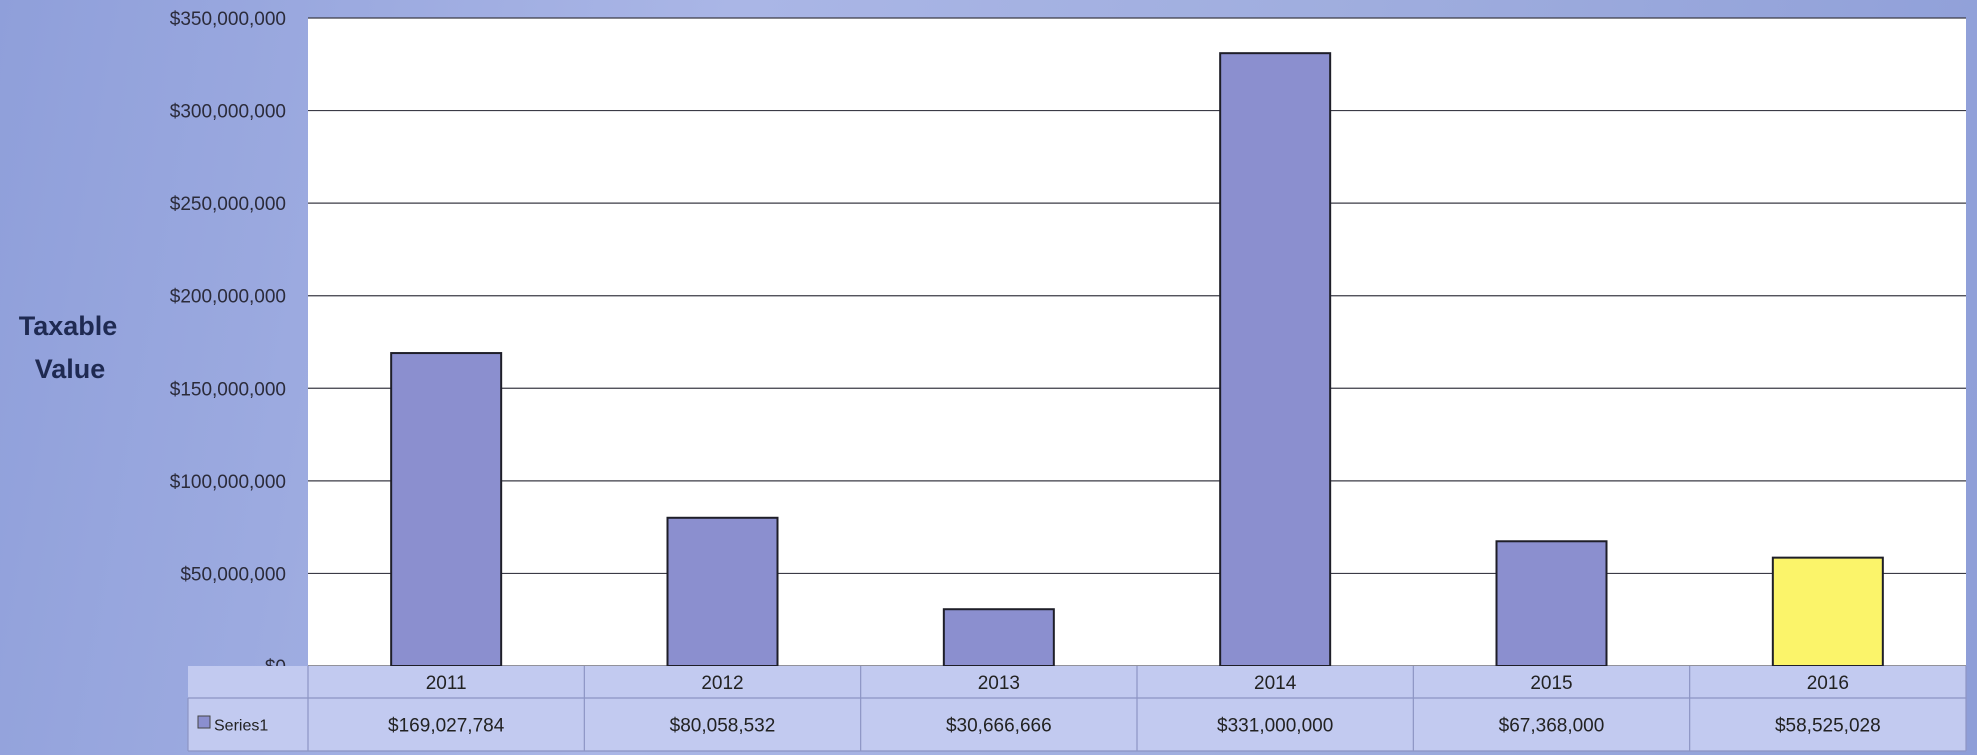 The height and width of the screenshot is (755, 1977). Describe the element at coordinates (1552, 726) in the screenshot. I see `data-table-value: $67,368,000` at that location.